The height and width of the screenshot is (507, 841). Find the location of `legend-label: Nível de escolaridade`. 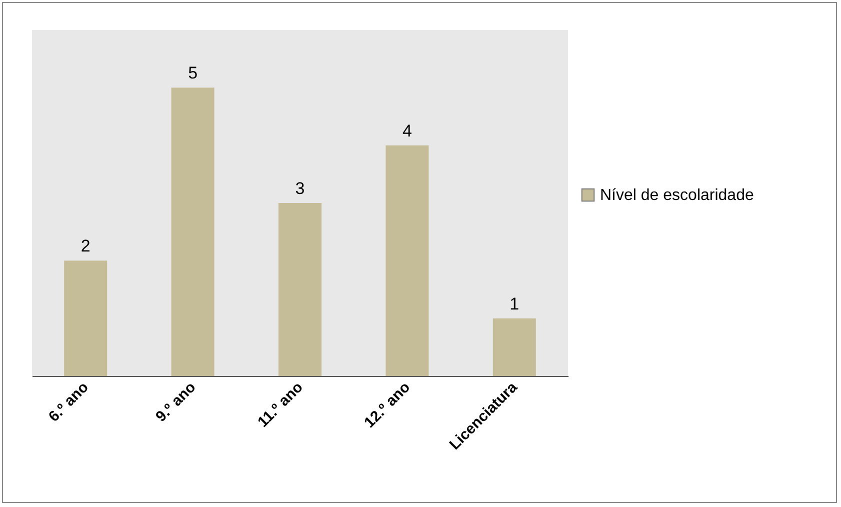

legend-label: Nível de escolaridade is located at coordinates (677, 195).